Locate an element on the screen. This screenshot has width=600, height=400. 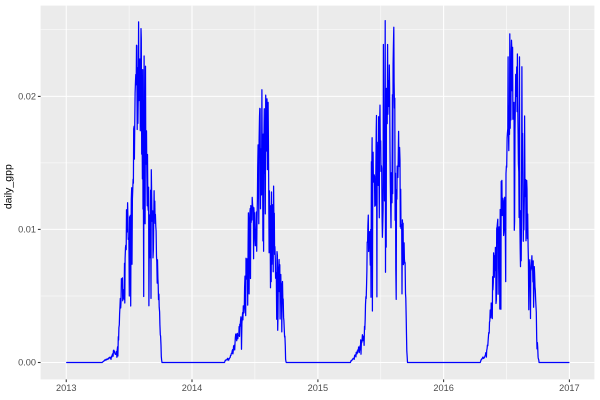
svg-text: 2013 is located at coordinates (66, 388).